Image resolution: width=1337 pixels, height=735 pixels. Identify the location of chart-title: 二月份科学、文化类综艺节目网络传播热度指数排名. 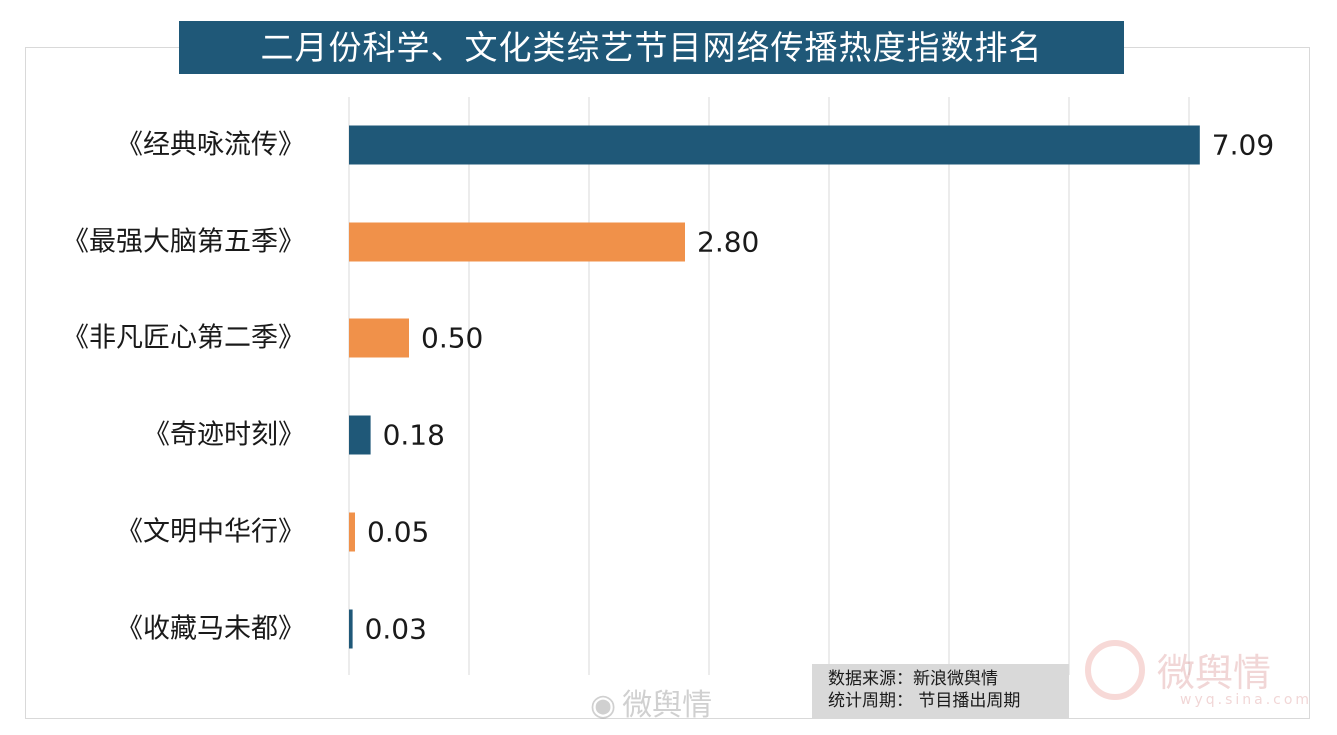
(651, 47).